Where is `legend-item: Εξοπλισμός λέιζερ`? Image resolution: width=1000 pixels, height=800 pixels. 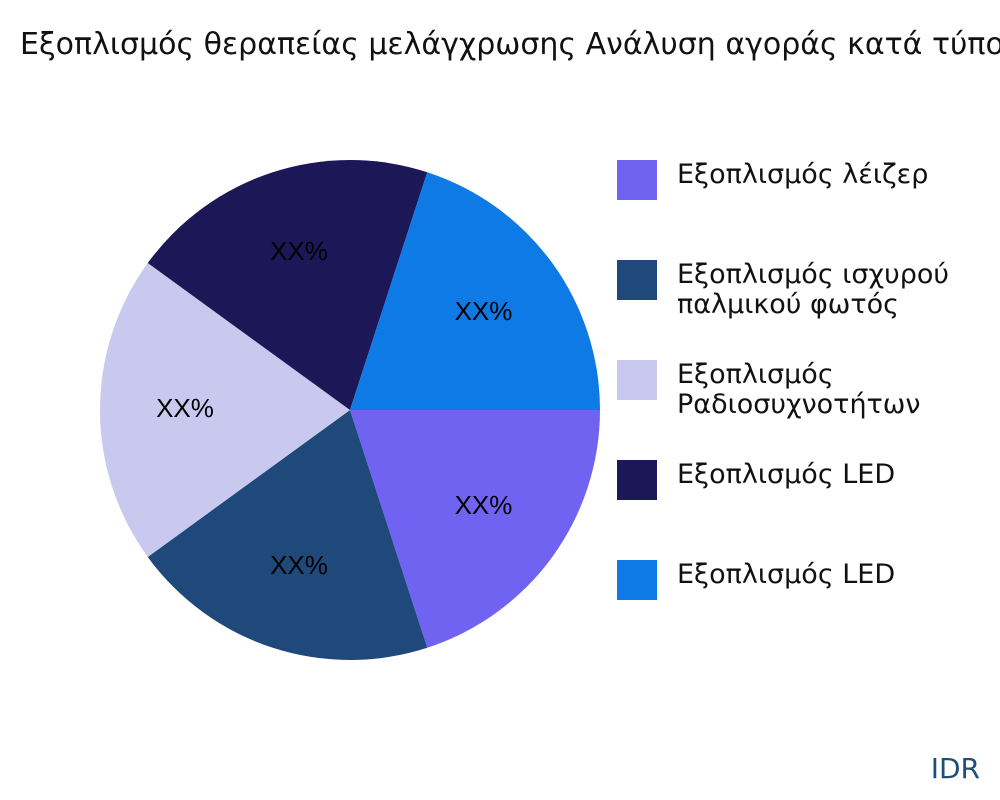
legend-item: Εξοπλισμός λέιζερ is located at coordinates (807, 180).